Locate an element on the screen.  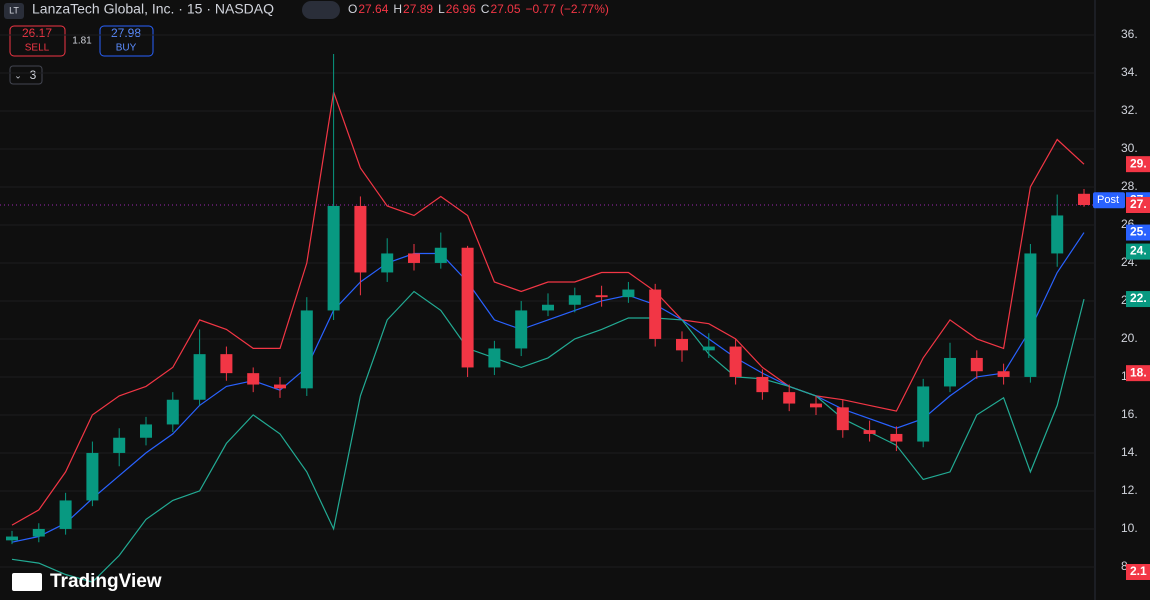
brand: TradingView is located at coordinates (106, 581).